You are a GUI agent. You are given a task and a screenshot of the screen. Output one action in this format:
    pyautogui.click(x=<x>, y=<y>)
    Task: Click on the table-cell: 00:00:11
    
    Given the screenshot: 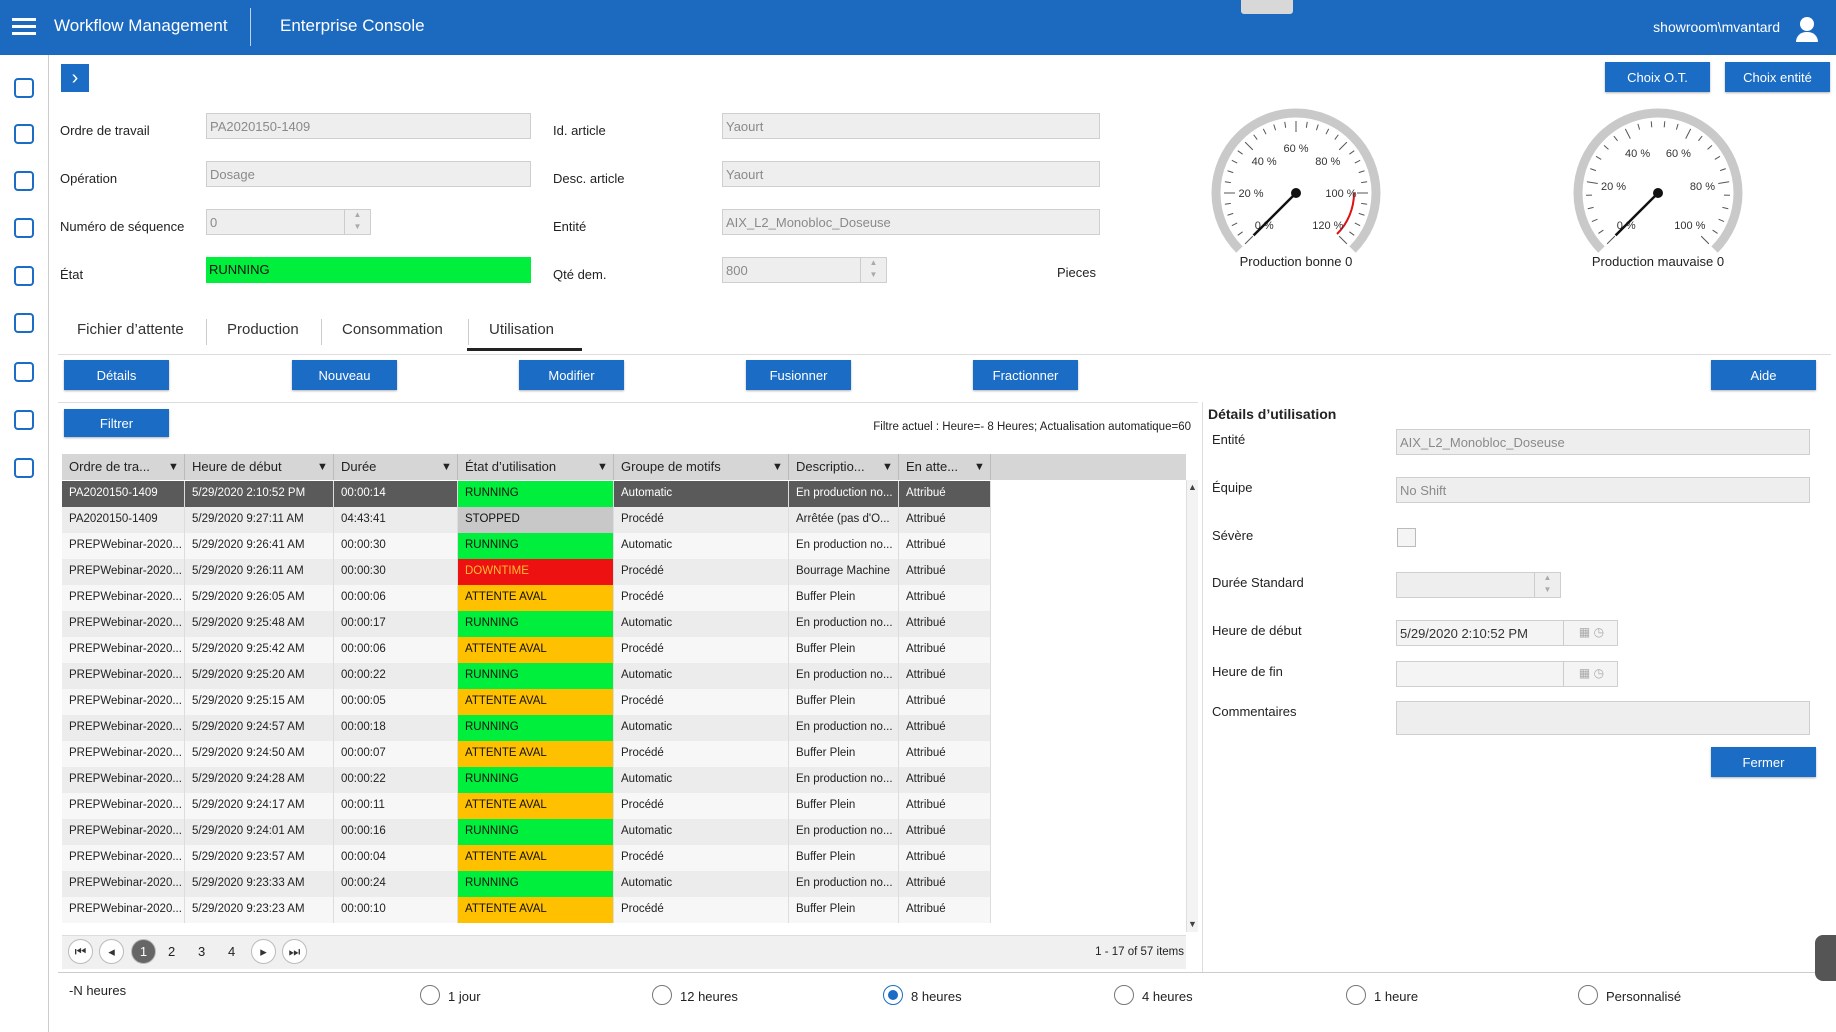 What is the action you would take?
    pyautogui.click(x=396, y=806)
    